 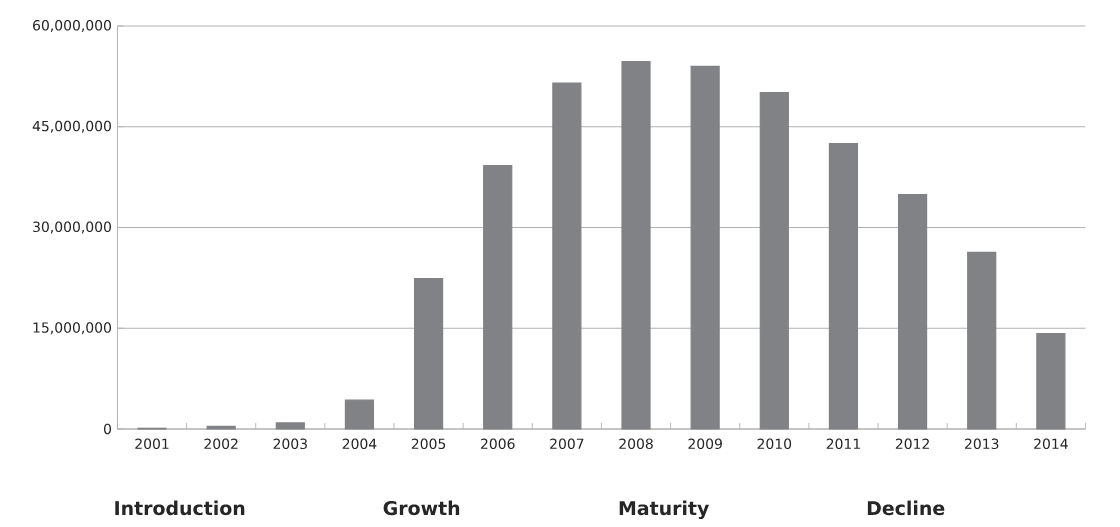 I want to click on y-tick-label: 15,000,000, so click(x=72, y=328).